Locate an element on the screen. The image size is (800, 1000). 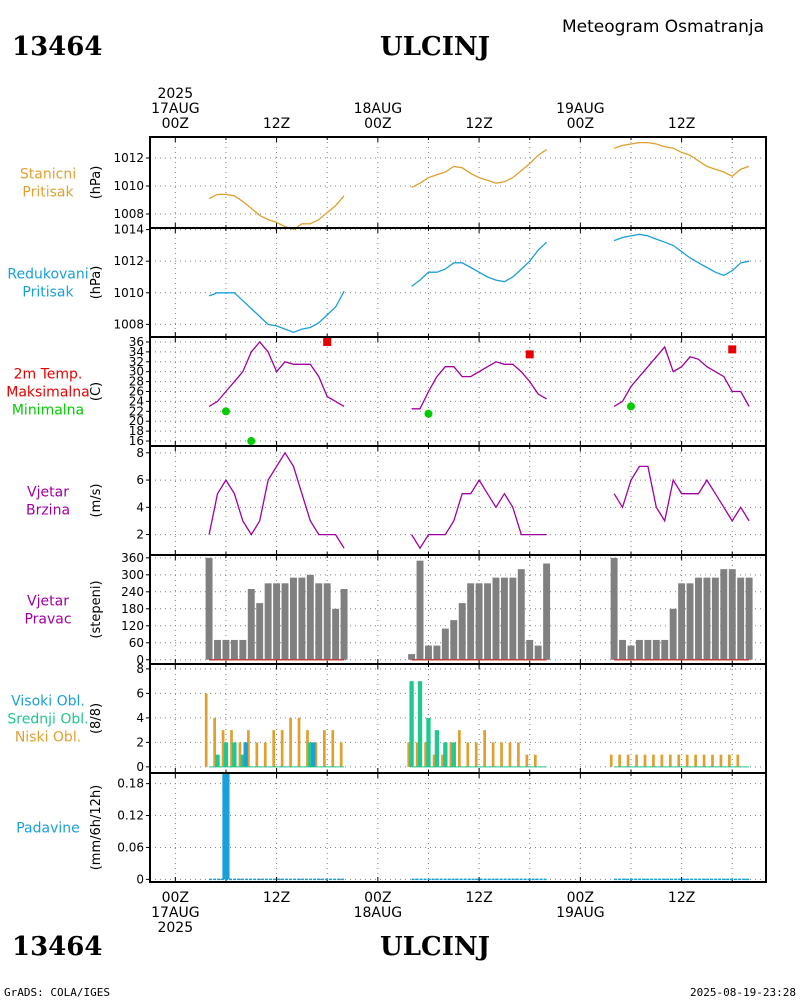
y-tick-label: 2 is located at coordinates (140, 742).